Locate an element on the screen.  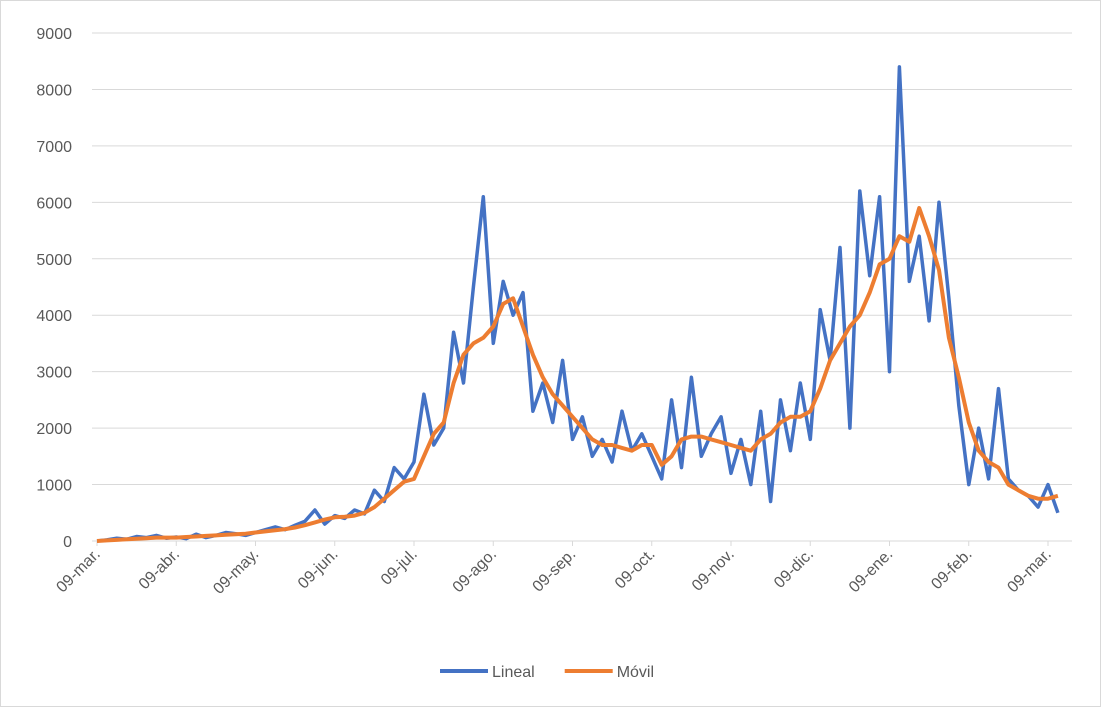
y-tick-label: 6000 is located at coordinates (54, 203).